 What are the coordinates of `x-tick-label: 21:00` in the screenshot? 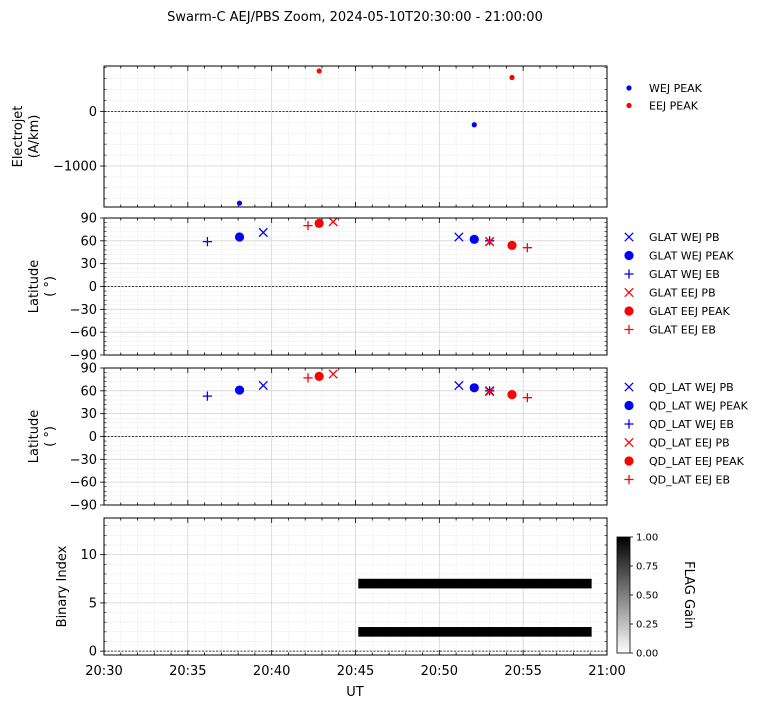 It's located at (606, 671).